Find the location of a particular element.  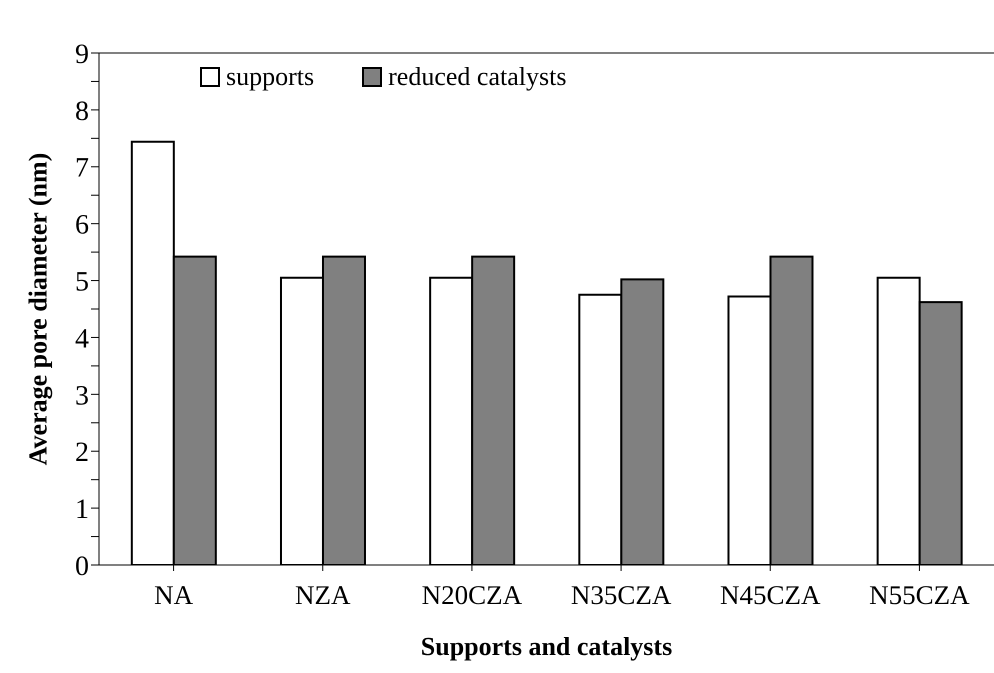

y-tick-label: 2 is located at coordinates (82, 452).